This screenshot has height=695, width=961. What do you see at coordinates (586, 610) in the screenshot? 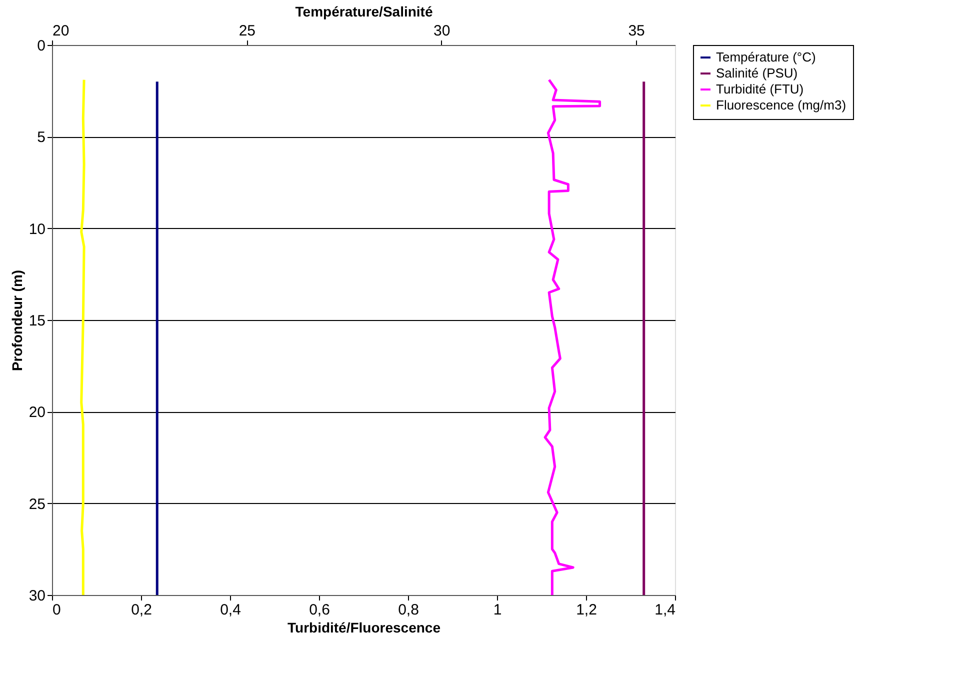
I see `x-tick-label: 1,2` at bounding box center [586, 610].